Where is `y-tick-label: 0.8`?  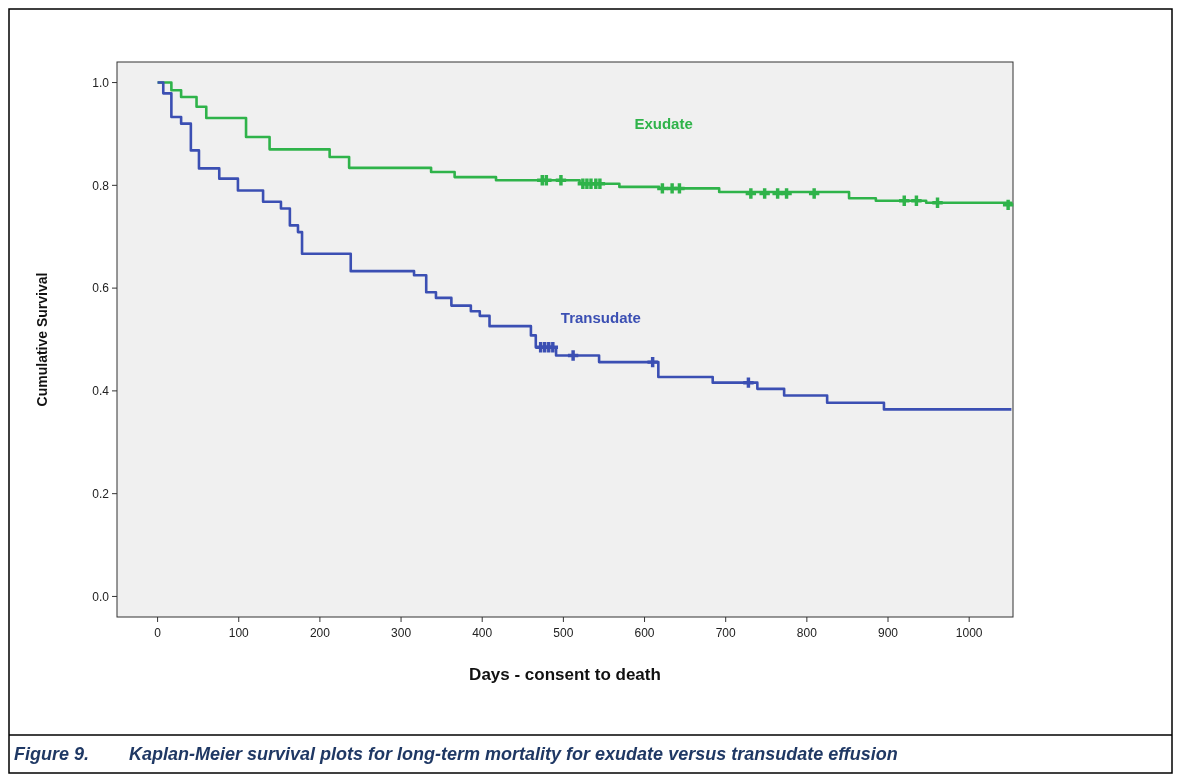 y-tick-label: 0.8 is located at coordinates (101, 185).